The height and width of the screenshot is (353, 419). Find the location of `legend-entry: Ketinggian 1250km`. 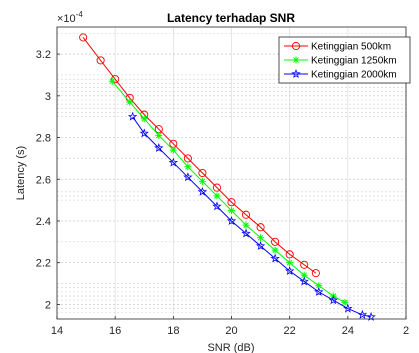

legend-entry: Ketinggian 1250km is located at coordinates (340, 61).